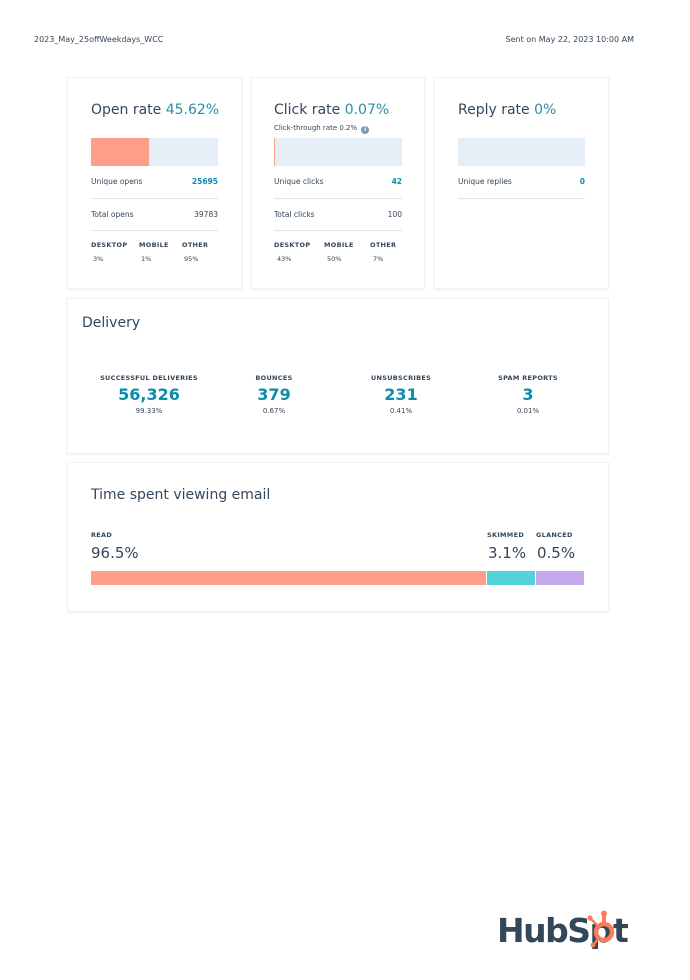  Describe the element at coordinates (582, 181) in the screenshot. I see `unique-replies-value: 0` at that location.